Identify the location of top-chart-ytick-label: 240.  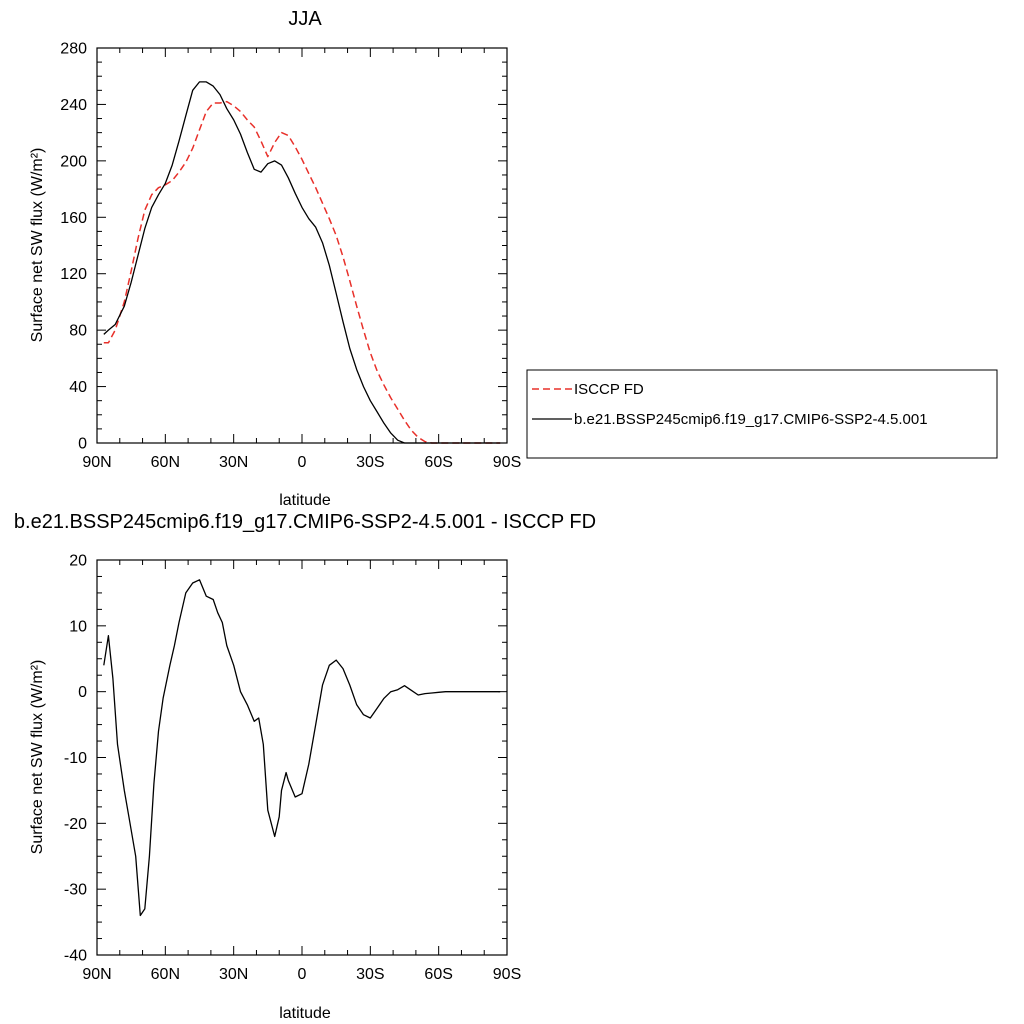
(73, 105).